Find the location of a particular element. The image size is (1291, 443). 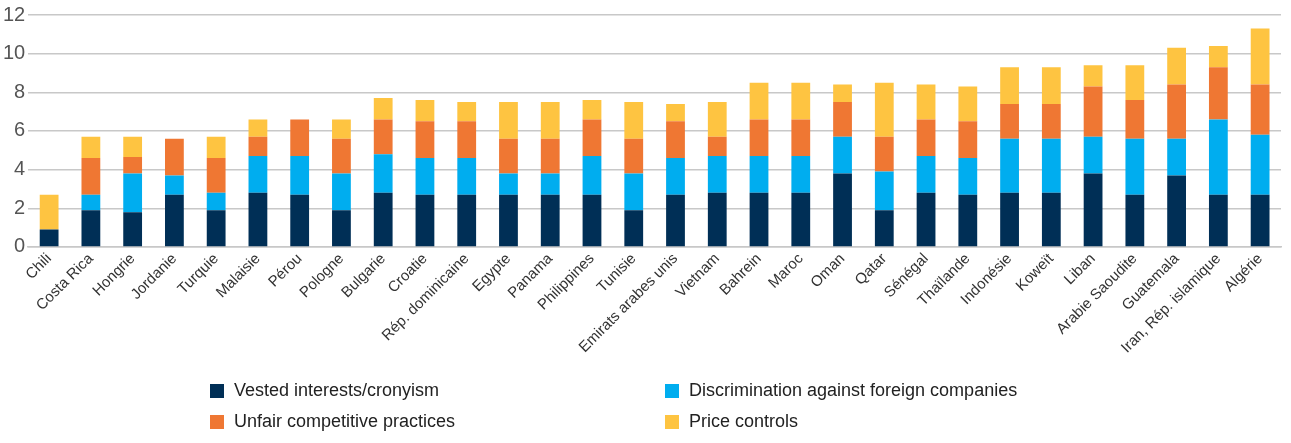

y-tick-label: 6 is located at coordinates (20, 129).